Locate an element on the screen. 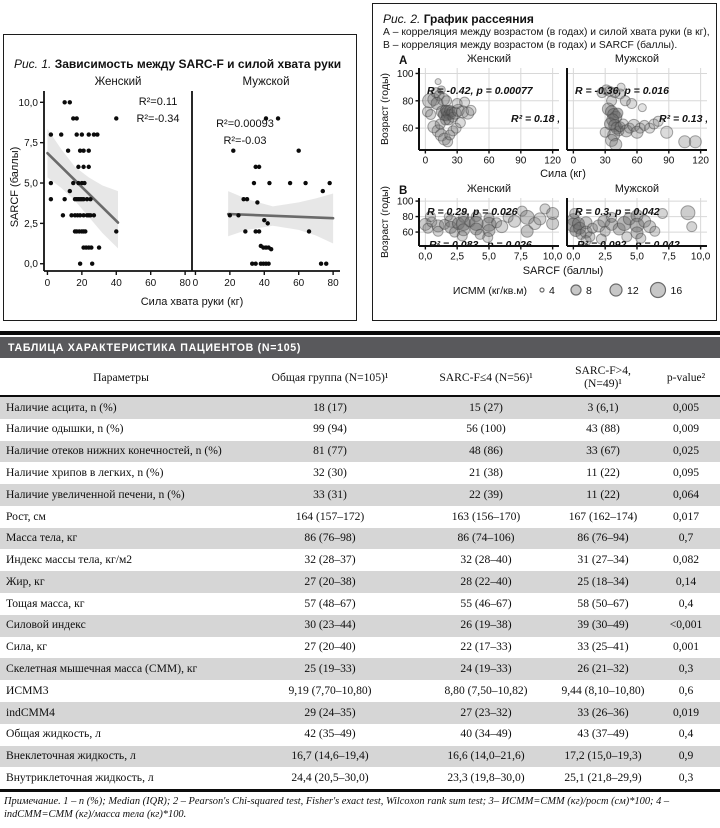 The height and width of the screenshot is (828, 720). svg-text: R = -0.36, p = 0.016 is located at coordinates (622, 91).